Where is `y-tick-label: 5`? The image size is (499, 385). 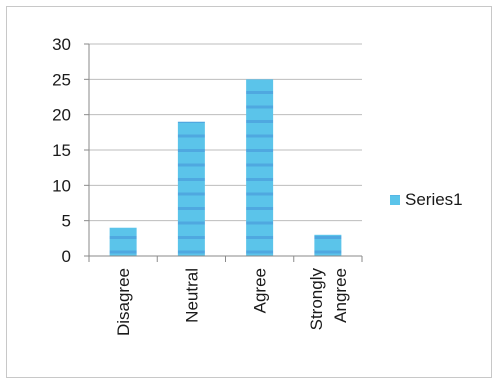
y-tick-label: 5 is located at coordinates (66, 221).